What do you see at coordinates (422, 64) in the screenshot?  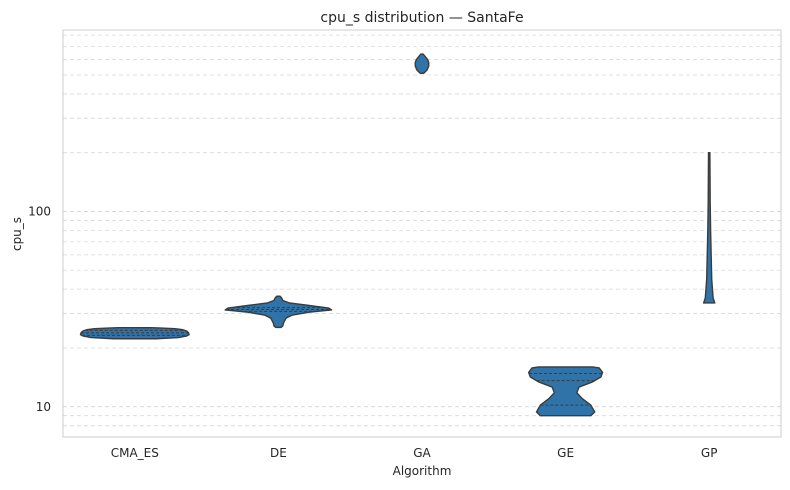 I see `violin-ga` at bounding box center [422, 64].